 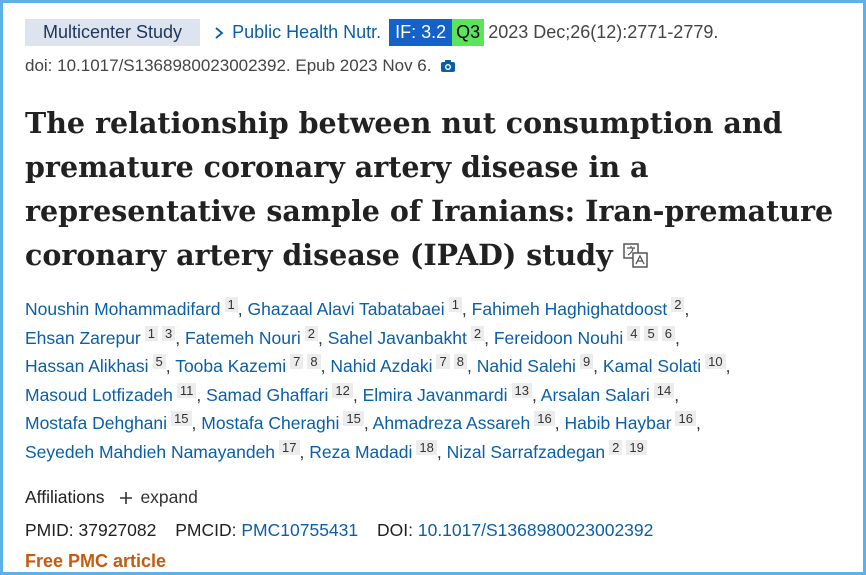 What do you see at coordinates (426, 447) in the screenshot?
I see `affiliation-number: 18` at bounding box center [426, 447].